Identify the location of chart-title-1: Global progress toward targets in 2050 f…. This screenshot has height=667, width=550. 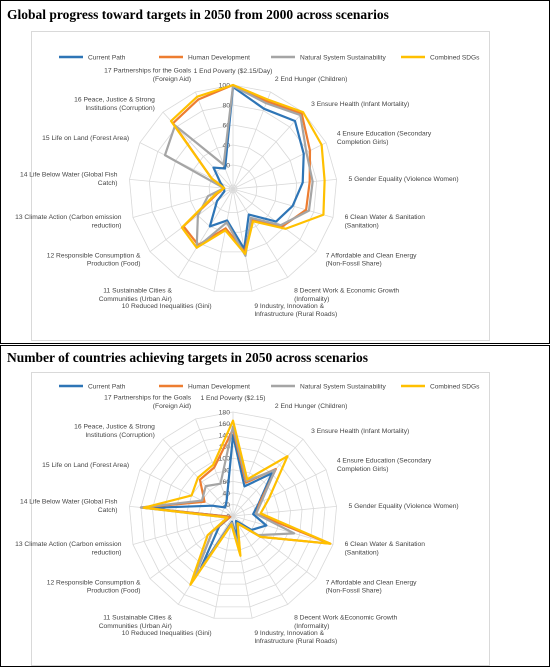
(198, 14).